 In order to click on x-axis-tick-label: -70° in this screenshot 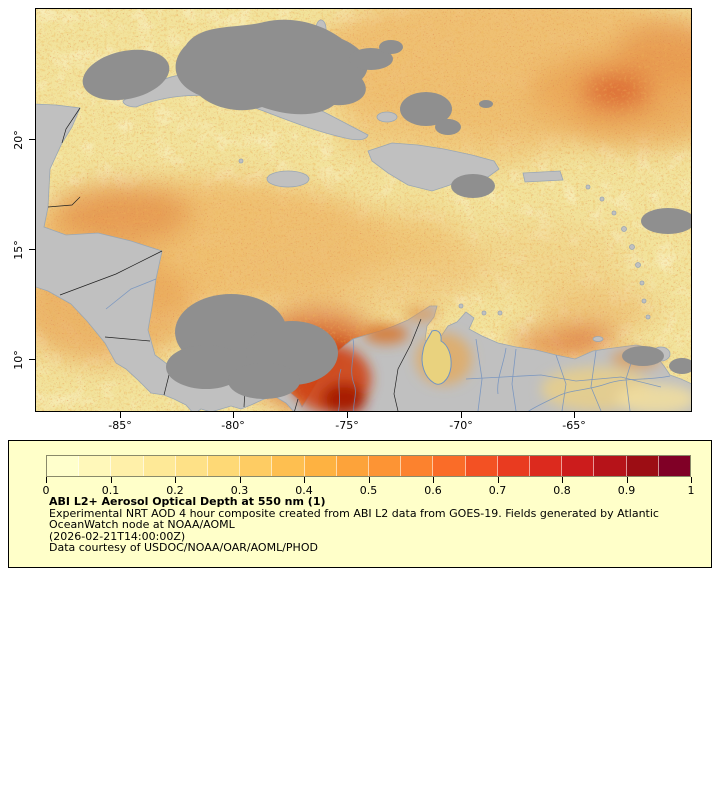, I will do `click(461, 425)`.